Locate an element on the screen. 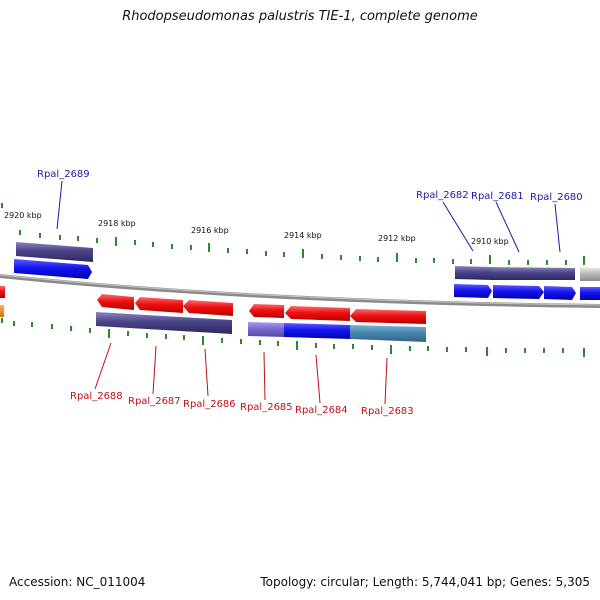 This screenshot has width=600, height=600. scale-label: 2910 kbp is located at coordinates (490, 241).